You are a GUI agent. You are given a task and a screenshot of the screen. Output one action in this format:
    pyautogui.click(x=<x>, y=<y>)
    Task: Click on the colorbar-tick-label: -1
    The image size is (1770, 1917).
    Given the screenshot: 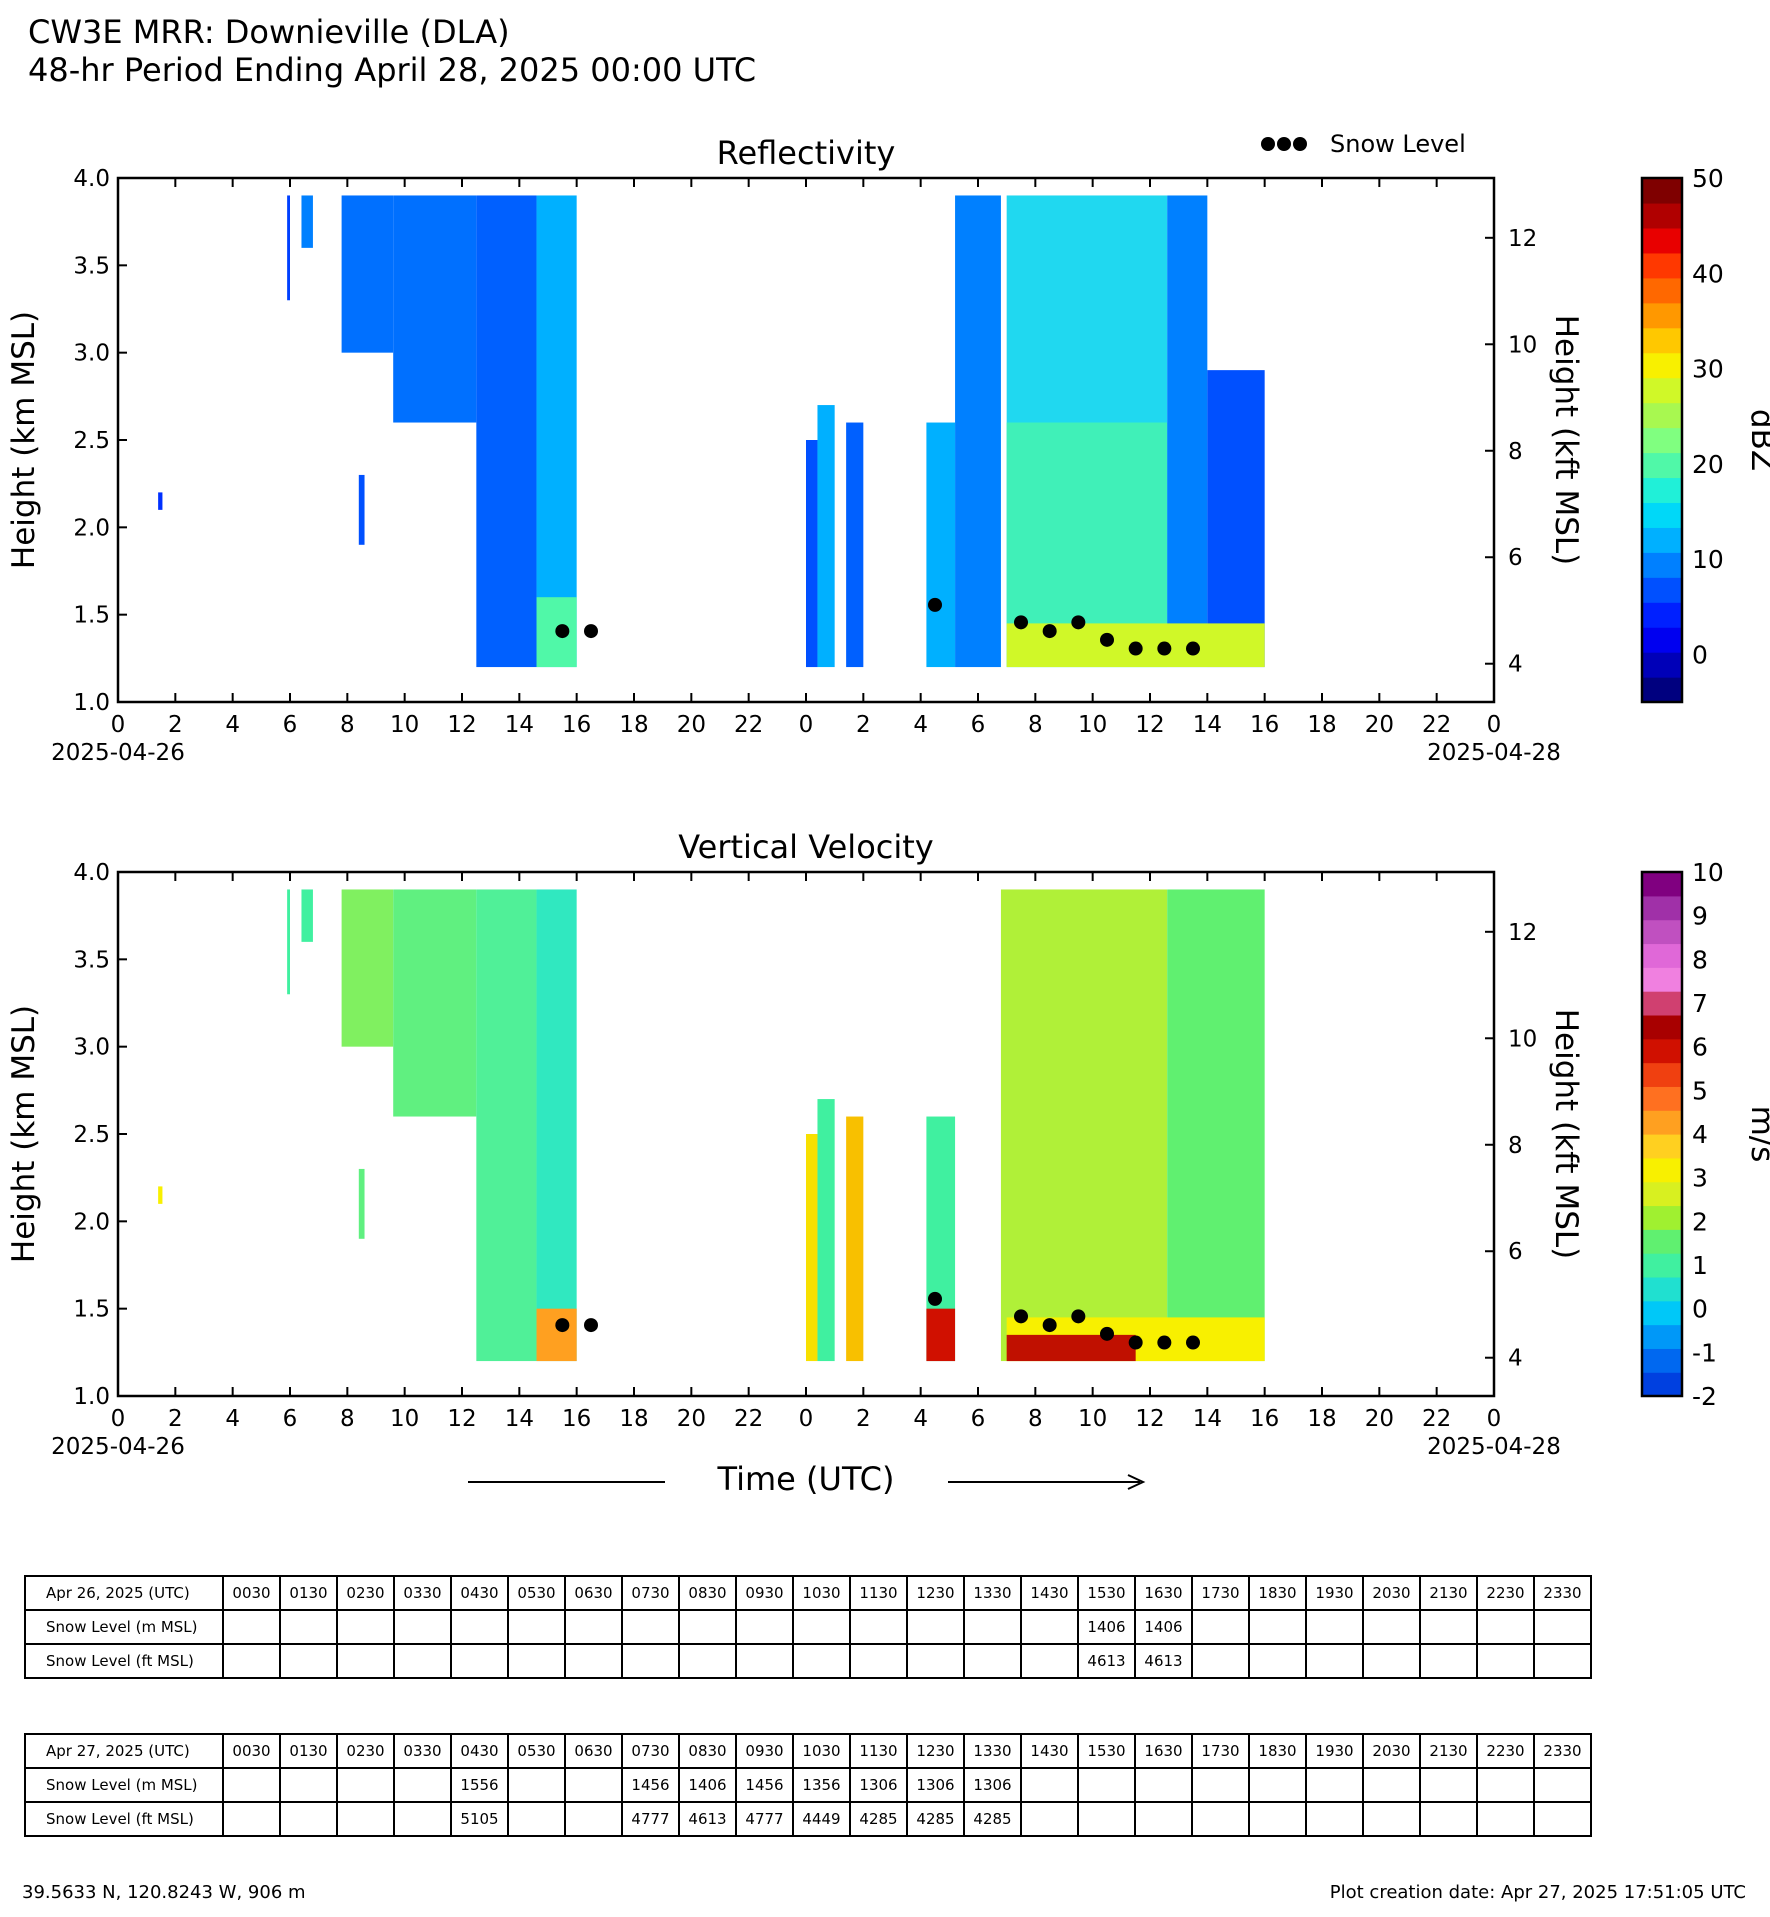 What is the action you would take?
    pyautogui.click(x=1704, y=1352)
    